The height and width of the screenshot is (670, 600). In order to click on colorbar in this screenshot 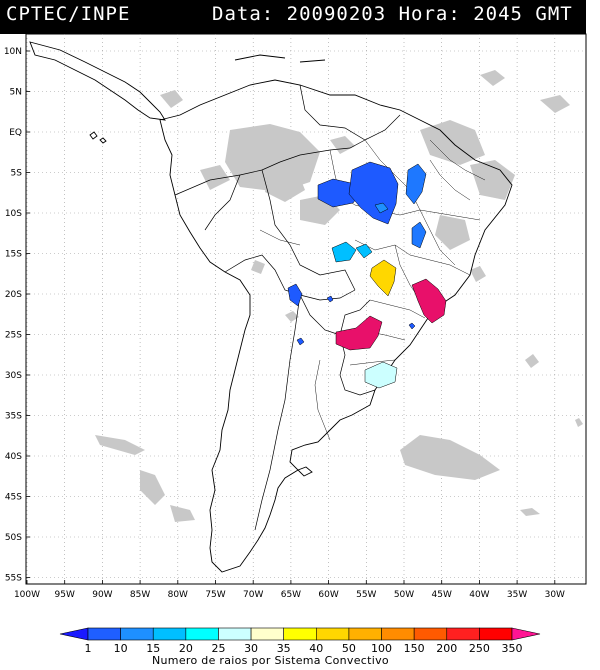, I will do `click(300, 634)`.